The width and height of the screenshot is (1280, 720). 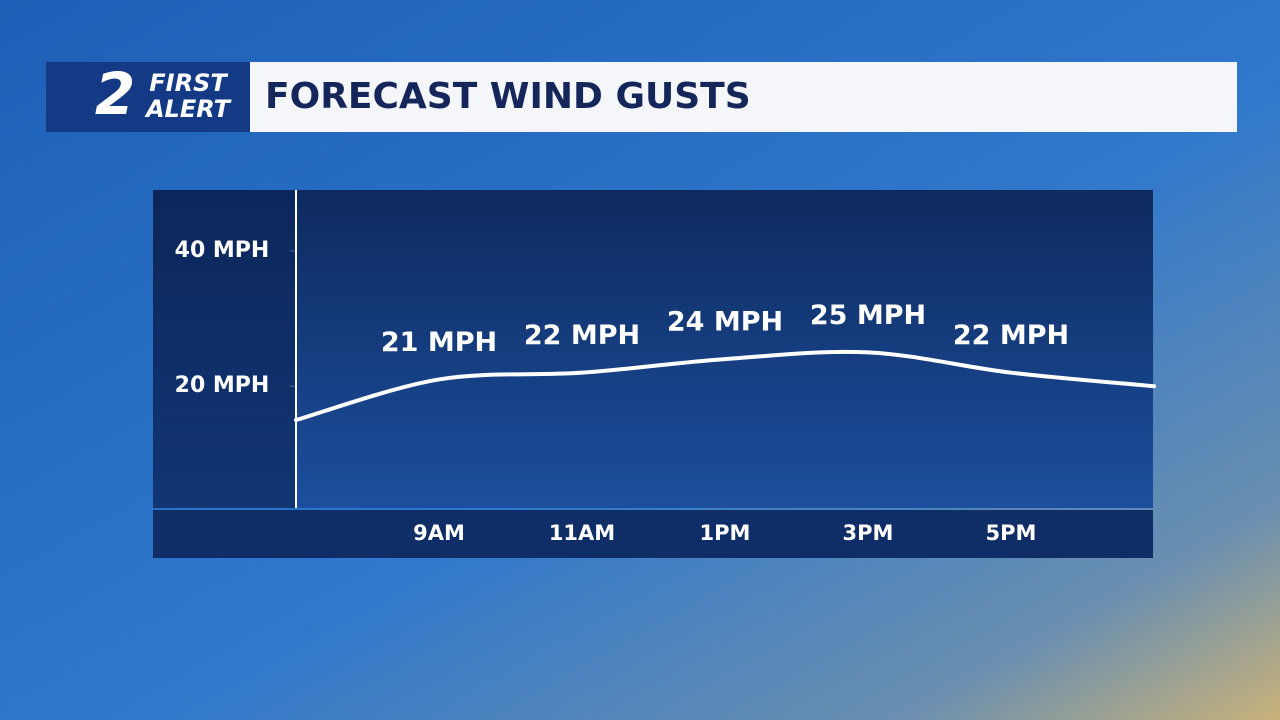 I want to click on axis-strip, so click(x=224, y=349).